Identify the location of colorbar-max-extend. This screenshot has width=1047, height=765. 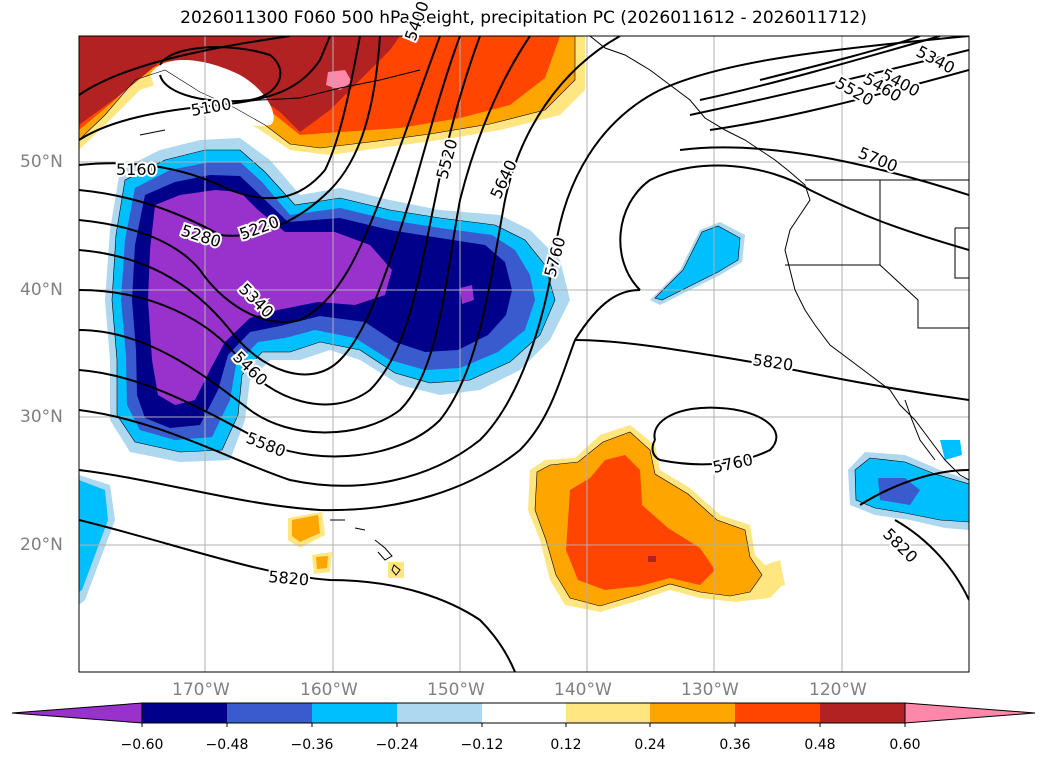
(970, 713).